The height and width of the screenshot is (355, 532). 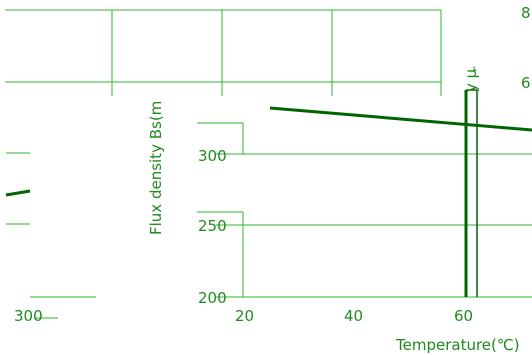 What do you see at coordinates (212, 226) in the screenshot?
I see `y-tick-label-250: 250` at bounding box center [212, 226].